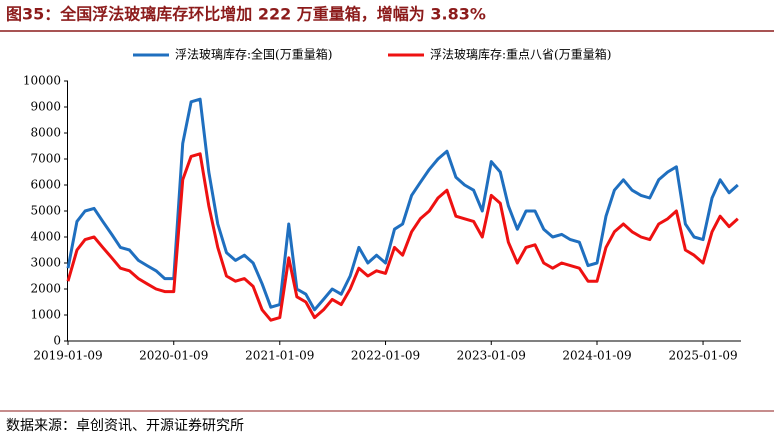 This screenshot has height=441, width=774. I want to click on x-tick-label: 2020-01-09, so click(173, 356).